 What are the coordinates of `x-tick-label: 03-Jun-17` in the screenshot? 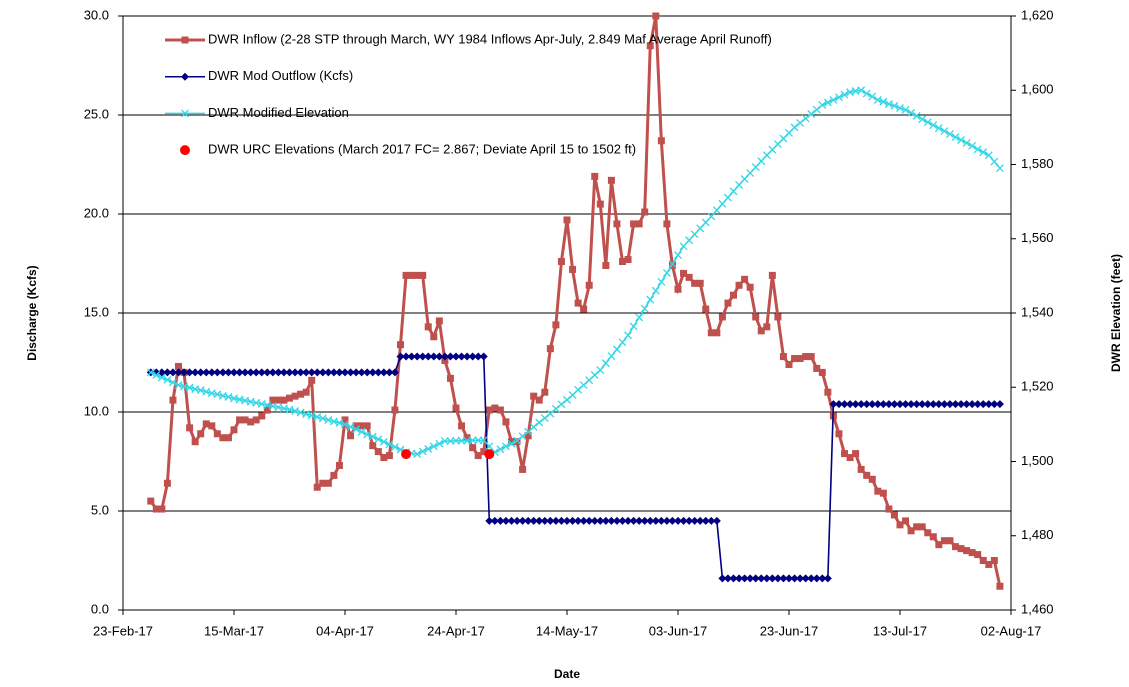 It's located at (678, 630).